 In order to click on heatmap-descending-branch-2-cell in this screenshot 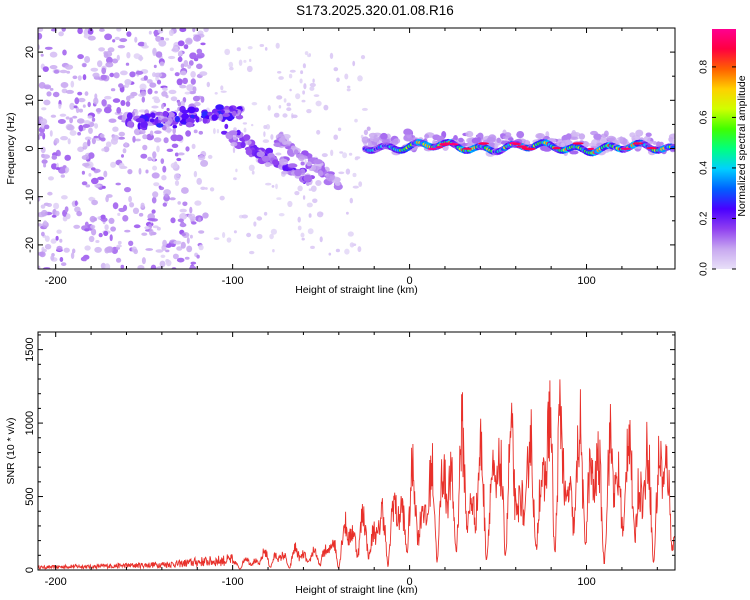, I will do `click(287, 143)`.